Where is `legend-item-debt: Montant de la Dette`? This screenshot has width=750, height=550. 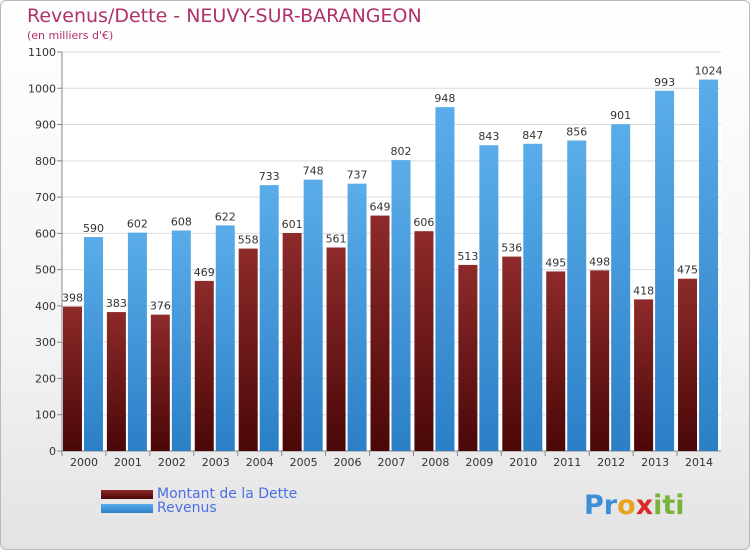 legend-item-debt: Montant de la Dette is located at coordinates (199, 494).